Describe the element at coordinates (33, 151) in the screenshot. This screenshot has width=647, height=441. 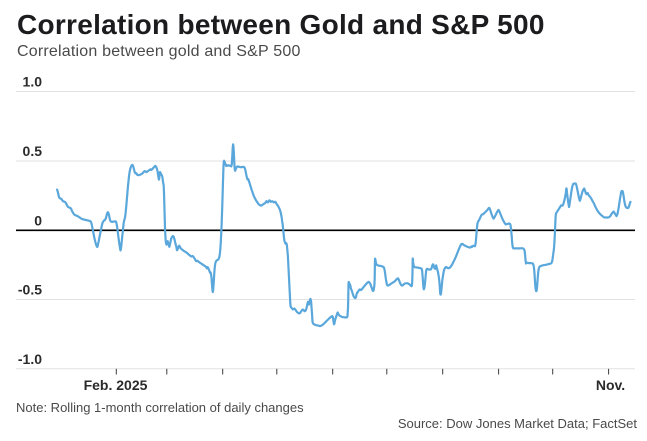
I see `svg-text: 0.5` at that location.